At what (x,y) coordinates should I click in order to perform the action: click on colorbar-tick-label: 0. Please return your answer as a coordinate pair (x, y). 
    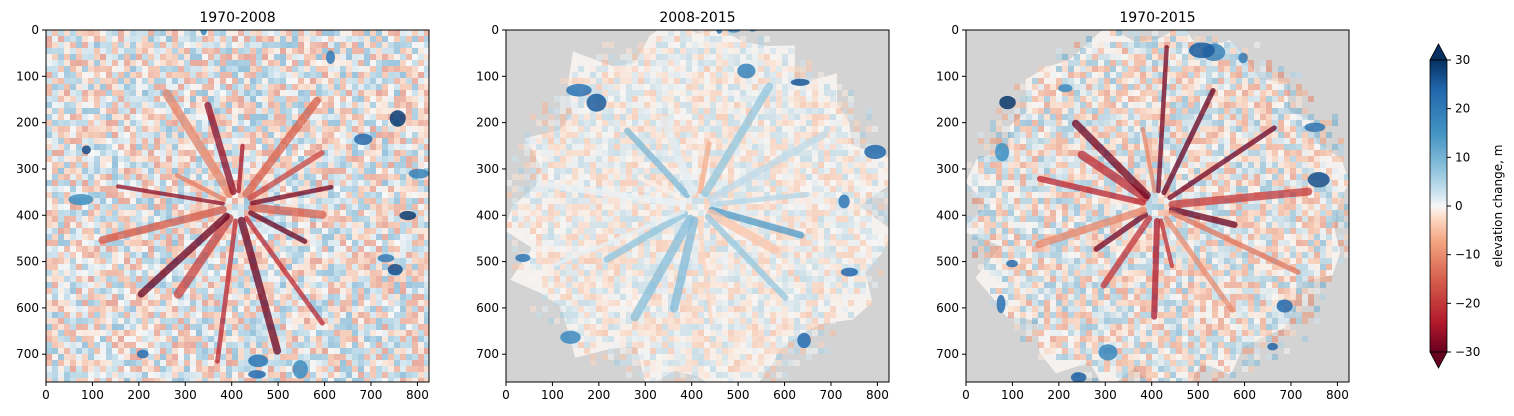
    Looking at the image, I should click on (1459, 206).